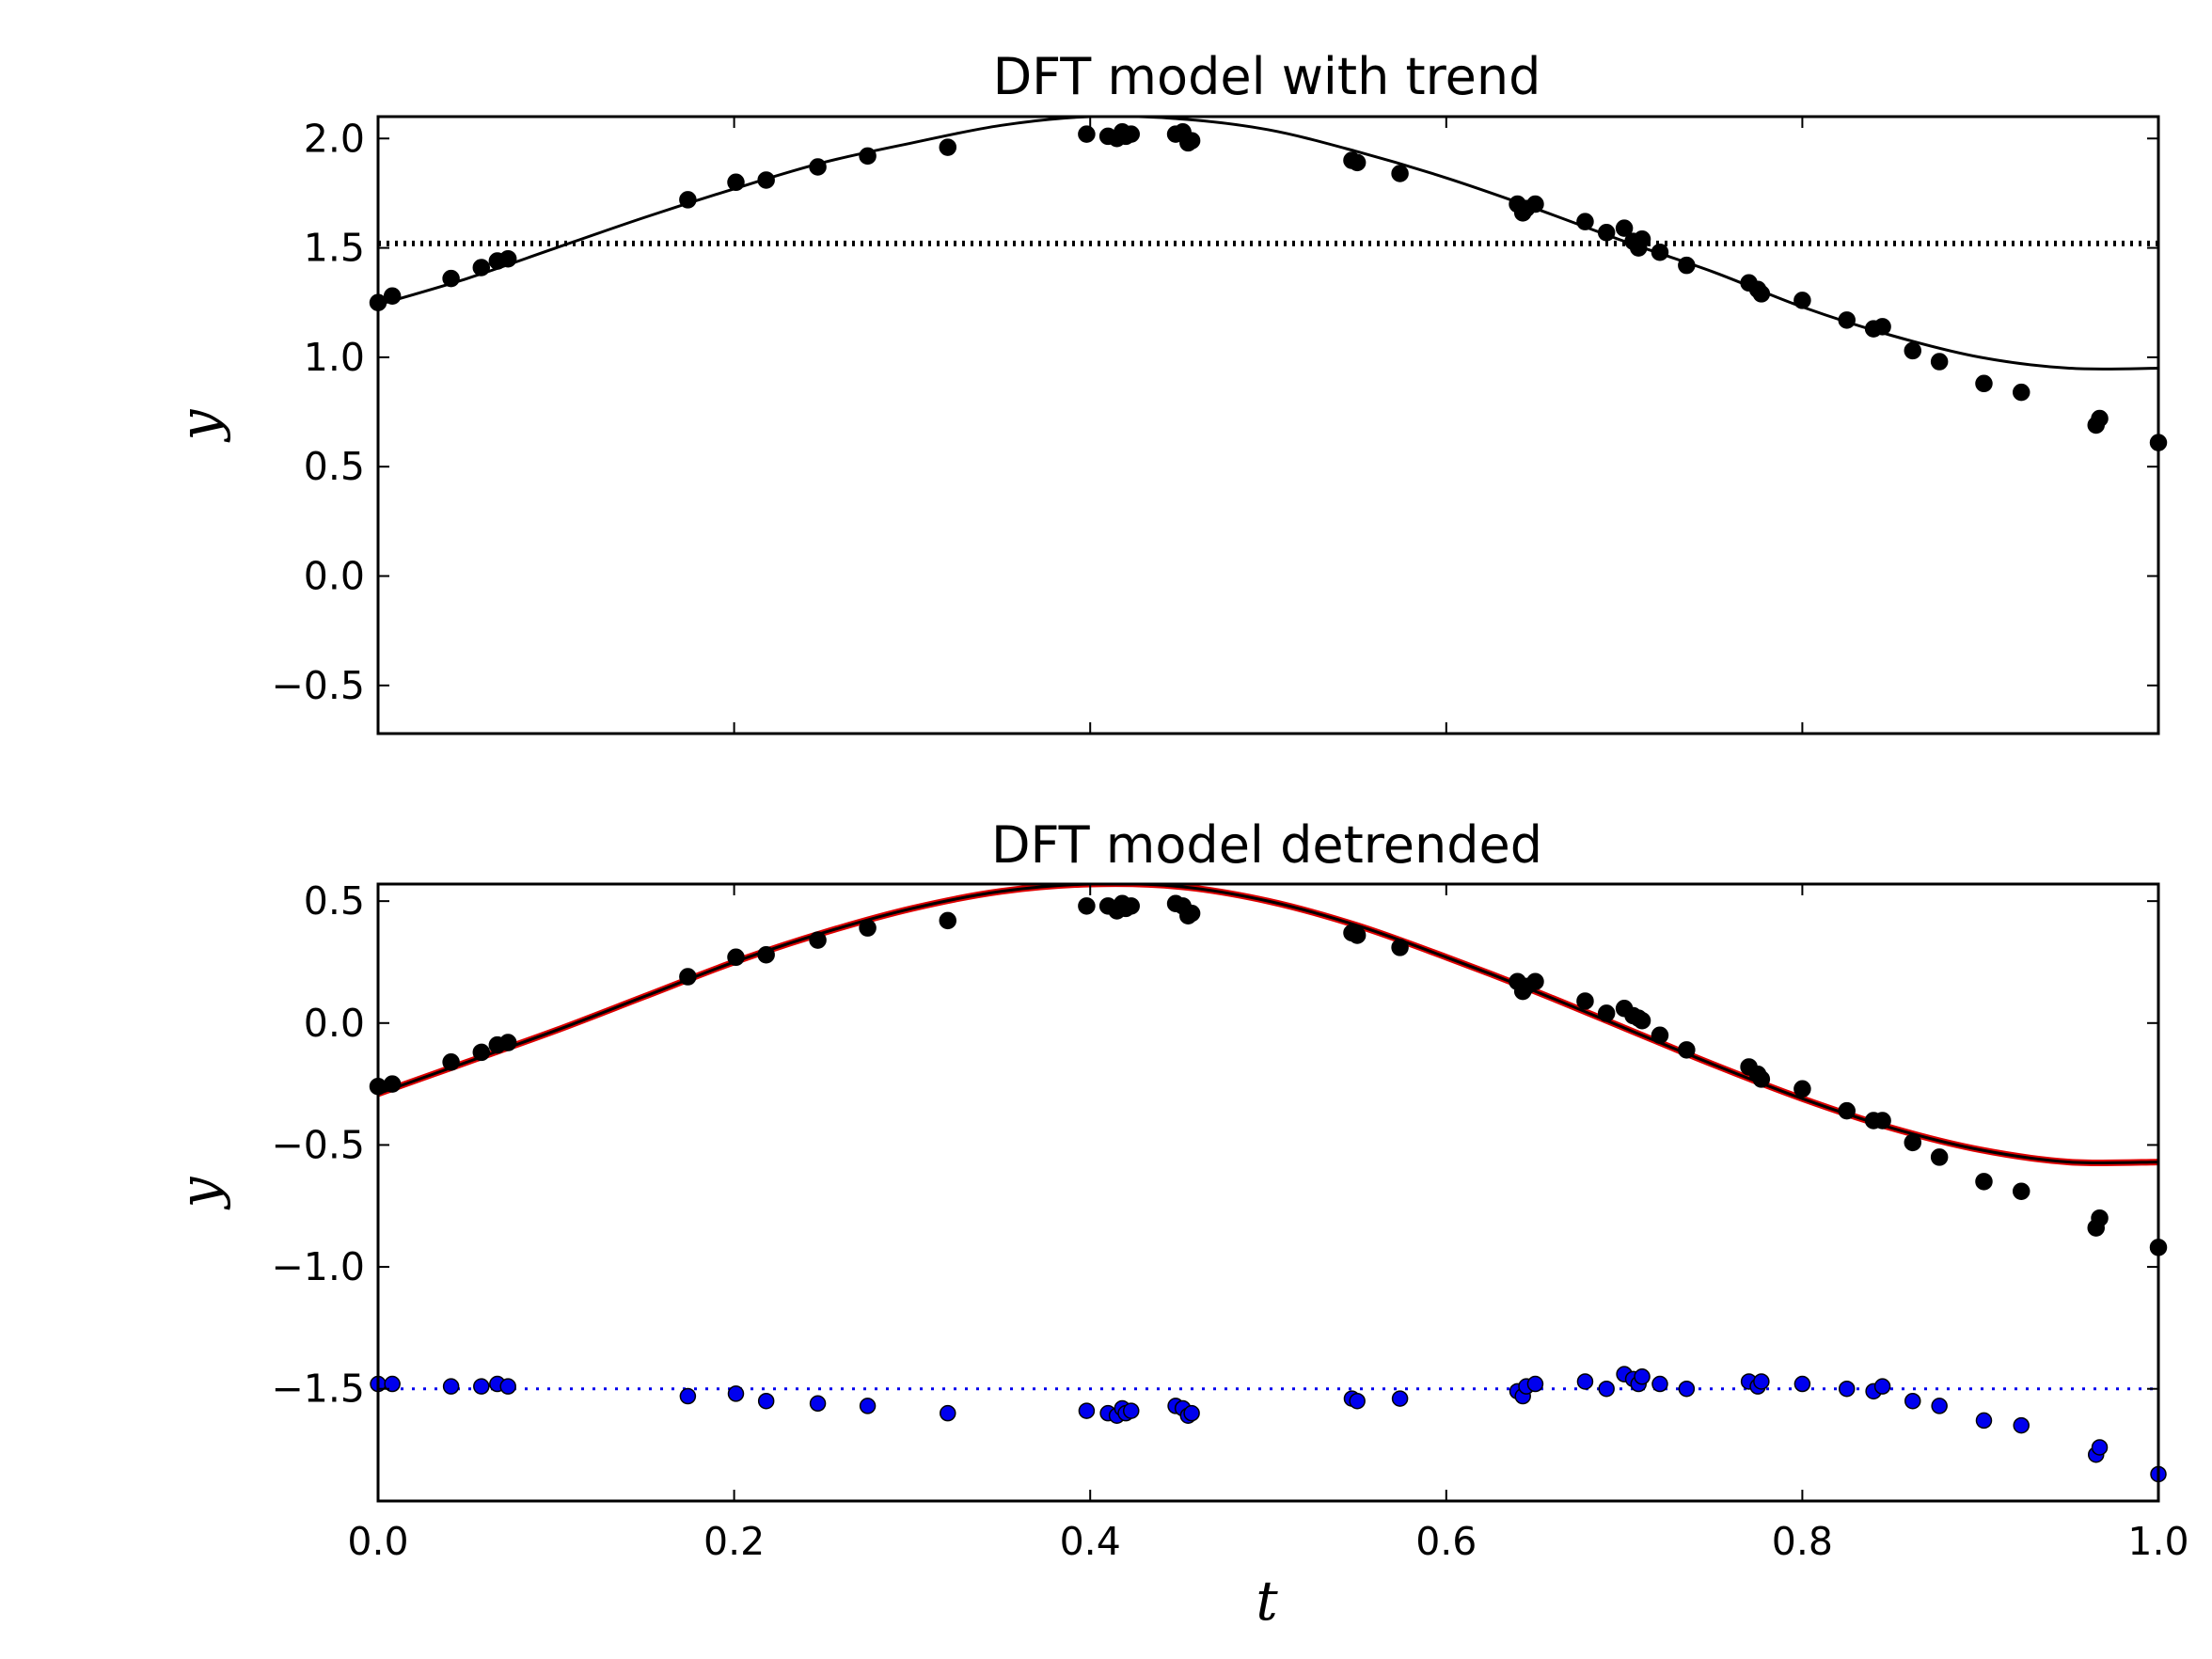 The height and width of the screenshot is (1659, 2212). I want to click on top-ytick-label: 1.0, so click(334, 357).